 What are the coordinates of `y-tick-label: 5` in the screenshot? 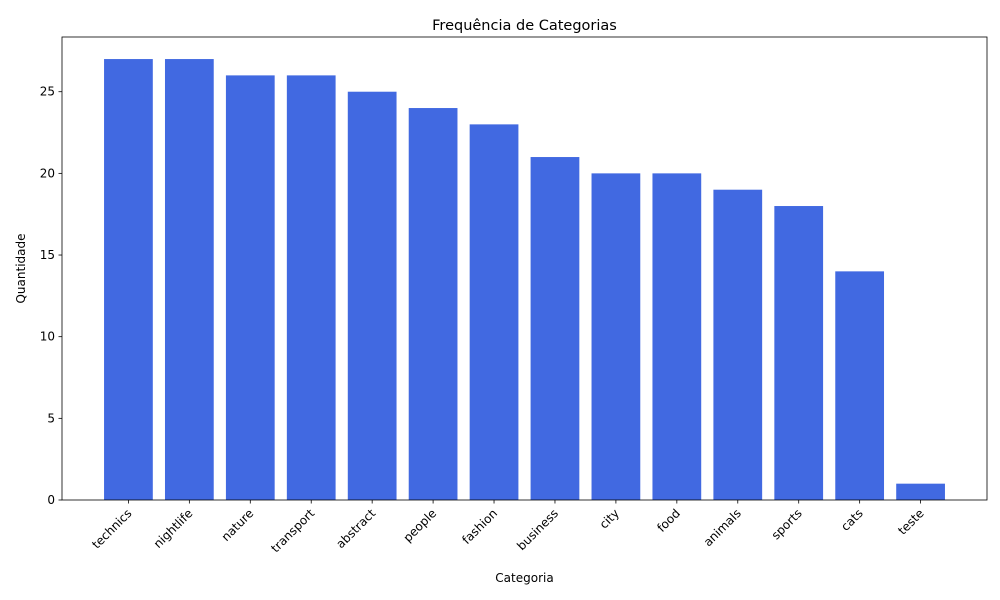 It's located at (51, 418).